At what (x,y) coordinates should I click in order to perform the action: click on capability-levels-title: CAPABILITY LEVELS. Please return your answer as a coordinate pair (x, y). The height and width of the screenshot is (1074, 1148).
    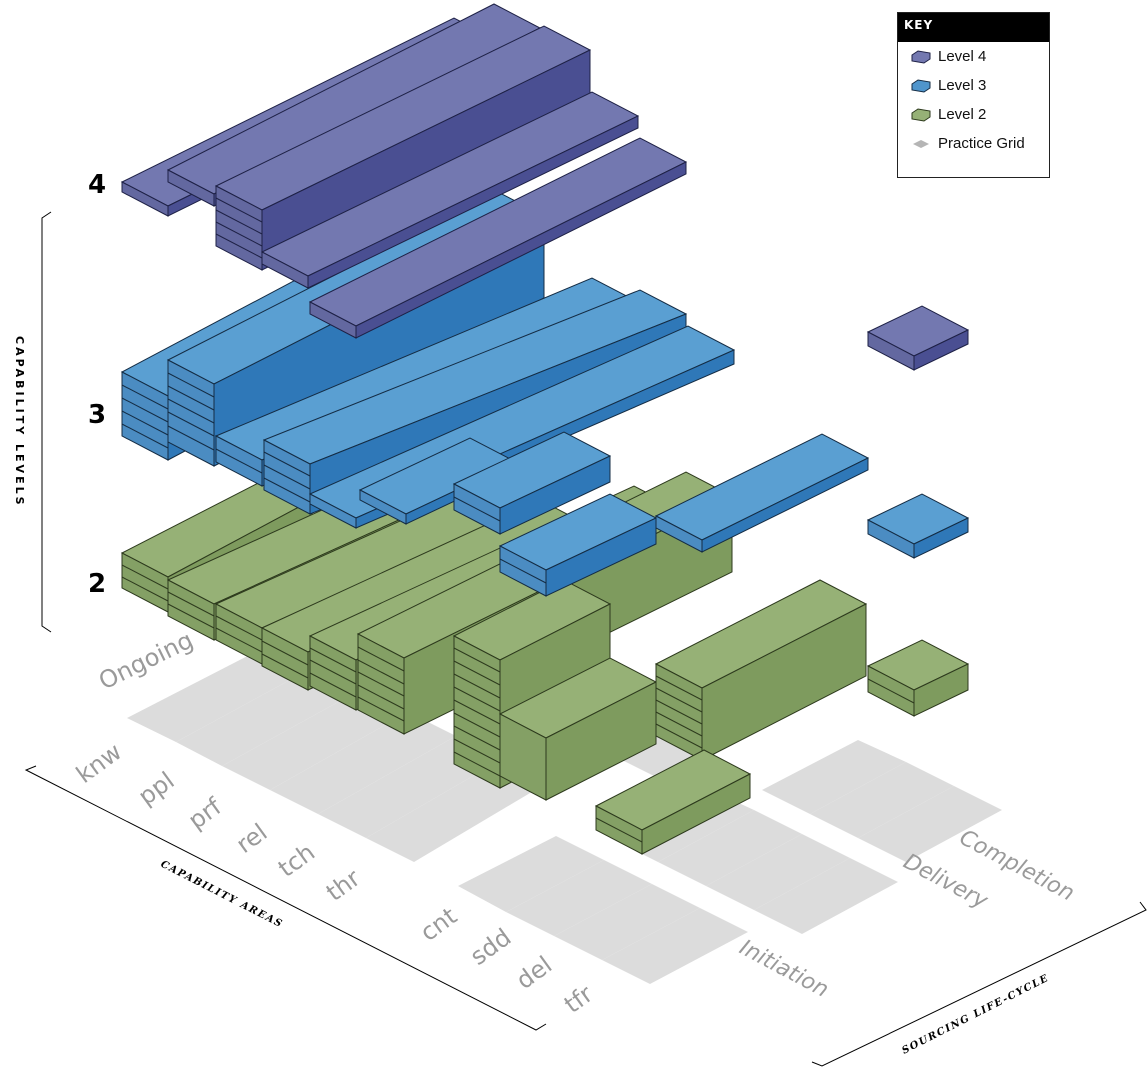
    Looking at the image, I should click on (19, 422).